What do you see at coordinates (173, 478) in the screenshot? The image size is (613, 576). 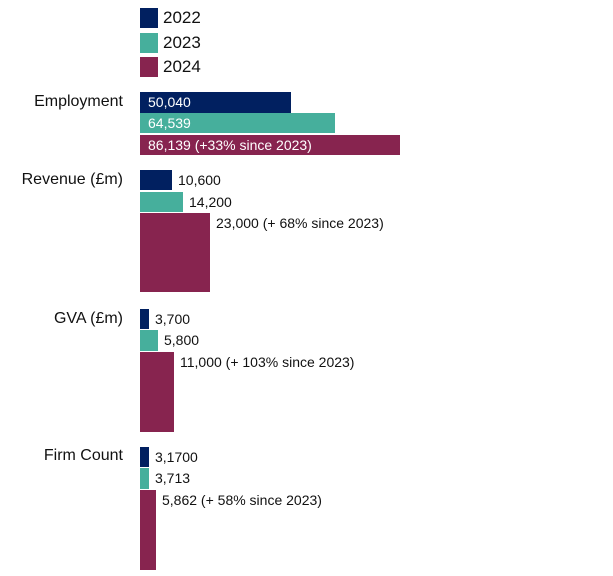 I see `data-label: 3,713` at bounding box center [173, 478].